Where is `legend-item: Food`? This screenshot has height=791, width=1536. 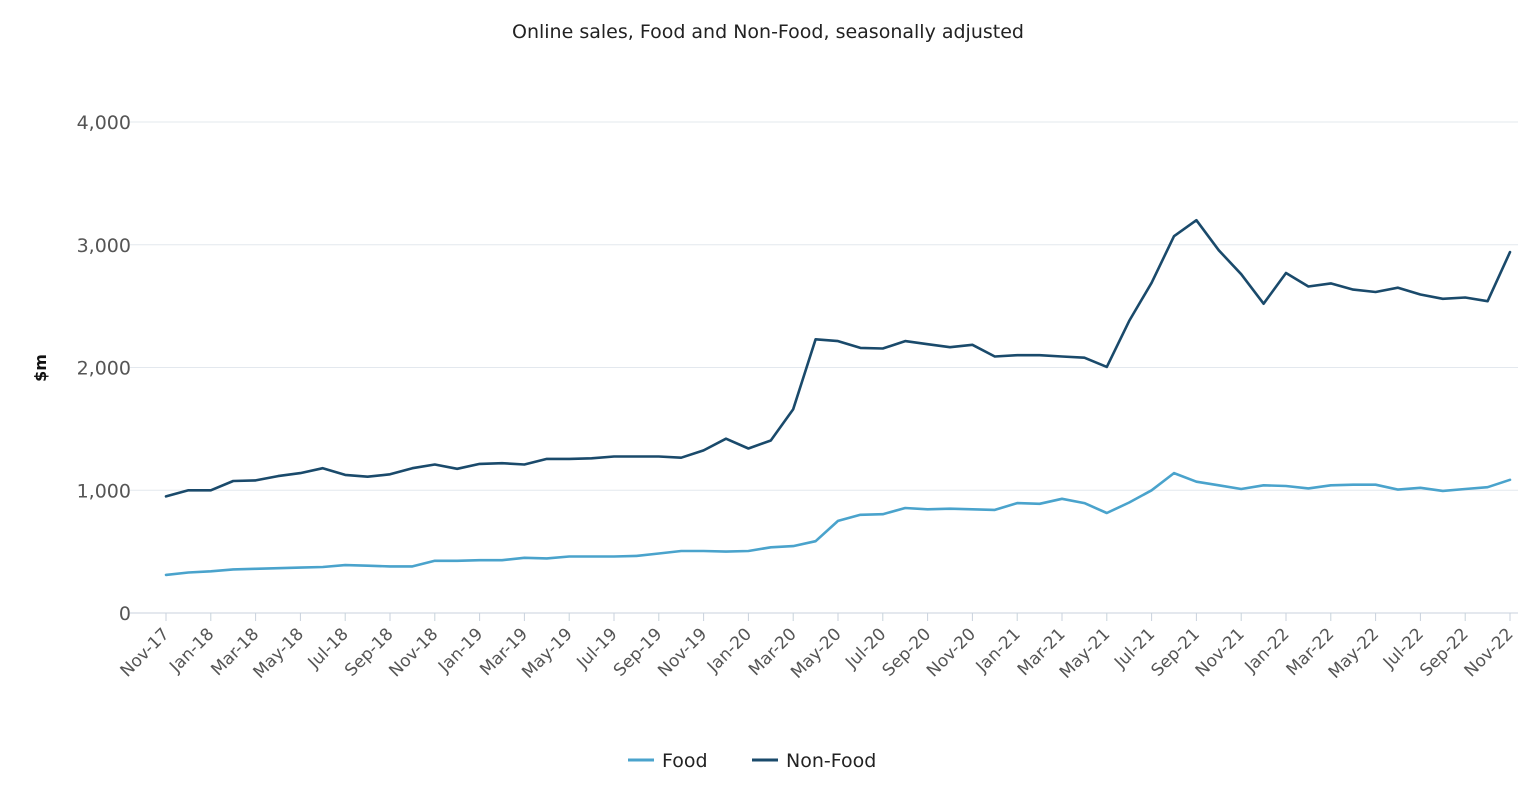
legend-item: Food is located at coordinates (668, 761).